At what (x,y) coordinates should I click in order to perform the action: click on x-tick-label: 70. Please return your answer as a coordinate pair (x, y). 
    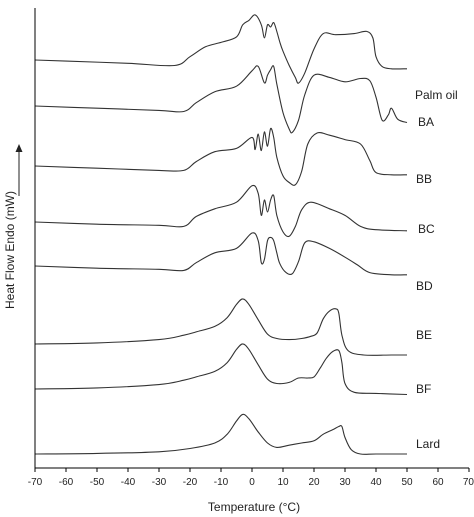
    Looking at the image, I should click on (468, 482).